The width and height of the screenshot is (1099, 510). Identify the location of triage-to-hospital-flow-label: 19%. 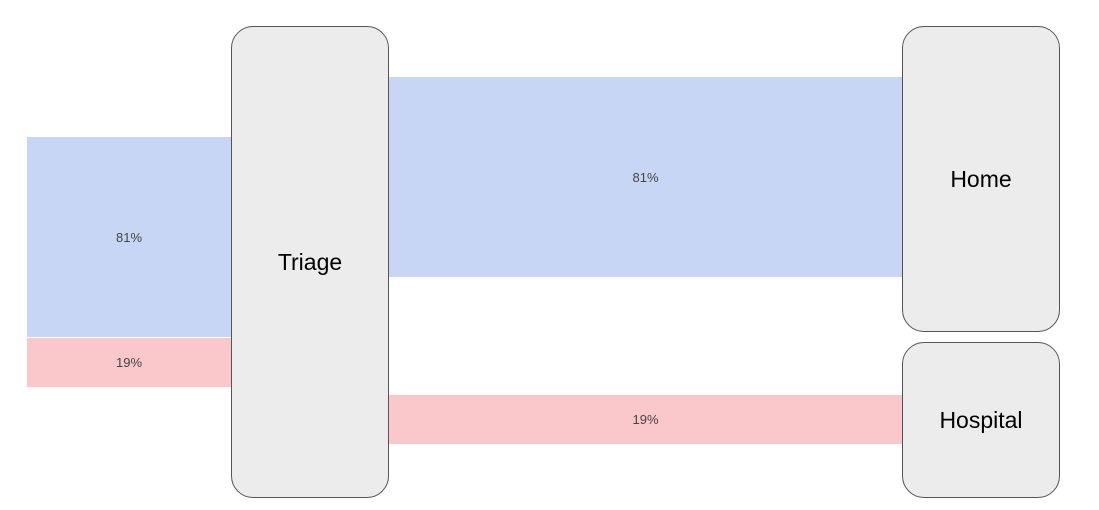
(645, 419).